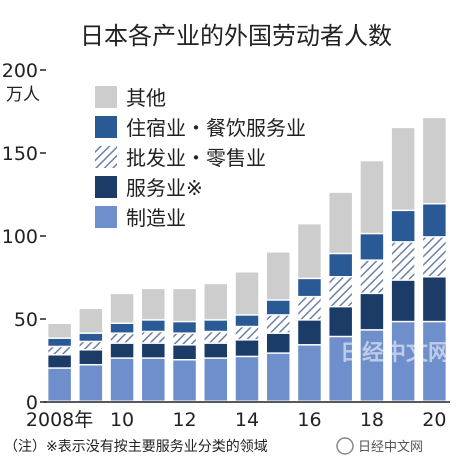 The image size is (473, 463). I want to click on legend-label: 住宿业・餐饮服务业, so click(216, 128).